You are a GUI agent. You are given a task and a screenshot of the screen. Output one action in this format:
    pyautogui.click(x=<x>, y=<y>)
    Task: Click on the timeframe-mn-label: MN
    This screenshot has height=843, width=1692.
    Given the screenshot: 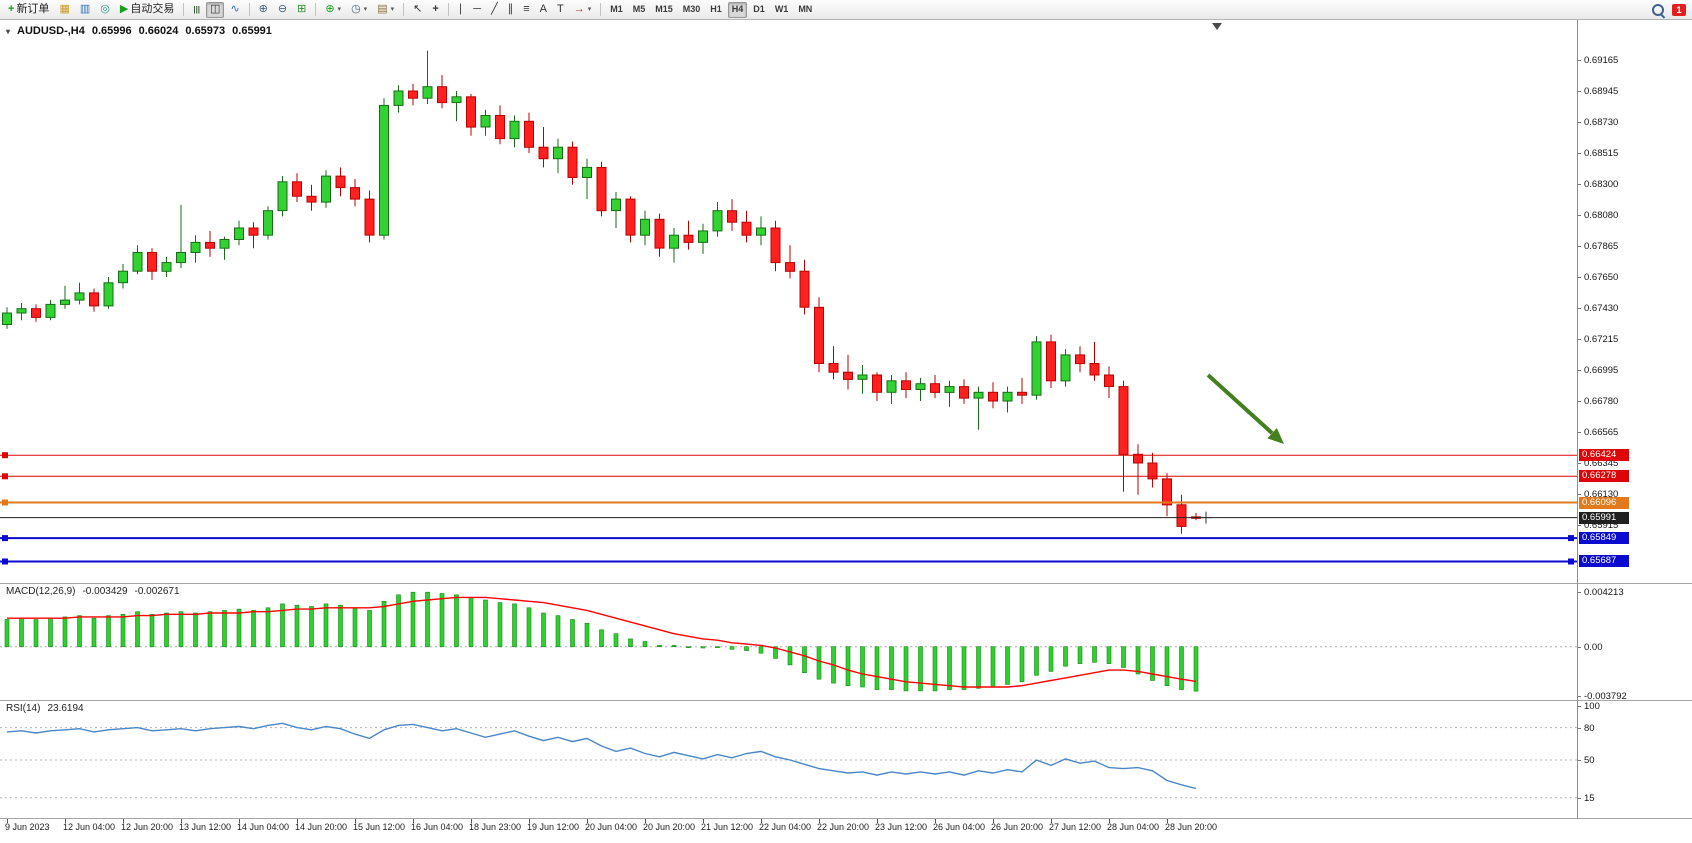 What is the action you would take?
    pyautogui.click(x=805, y=9)
    